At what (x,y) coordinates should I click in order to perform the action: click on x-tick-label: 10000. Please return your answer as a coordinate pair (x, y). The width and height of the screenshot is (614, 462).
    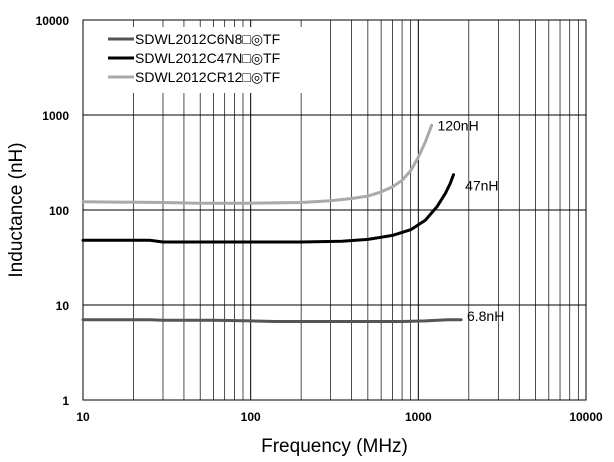
    Looking at the image, I should click on (586, 417).